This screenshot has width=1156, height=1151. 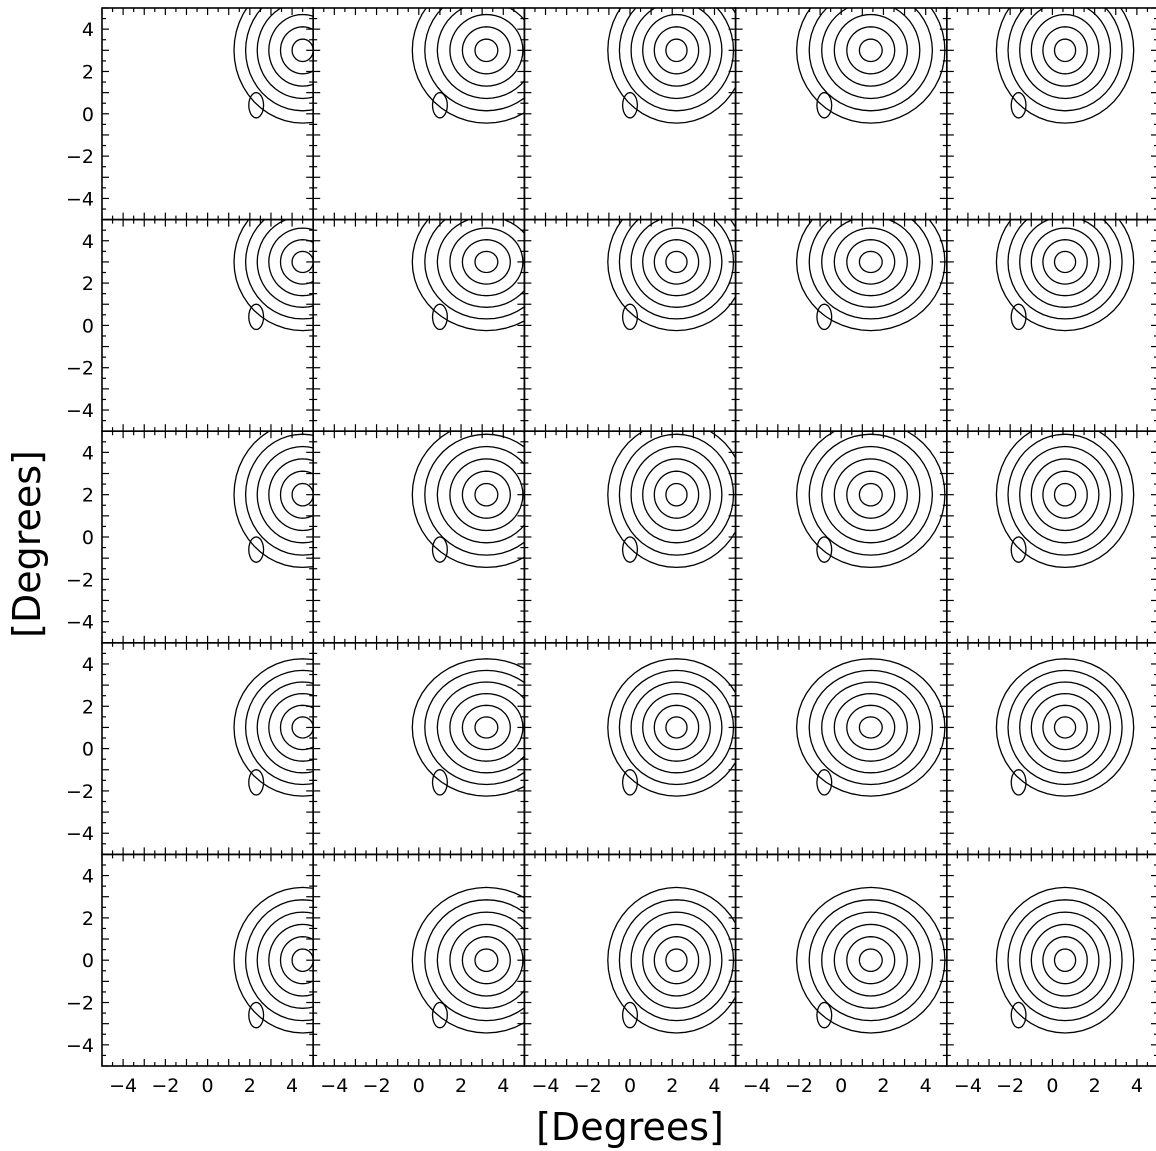 I want to click on x-tick-label: −4, so click(x=757, y=1086).